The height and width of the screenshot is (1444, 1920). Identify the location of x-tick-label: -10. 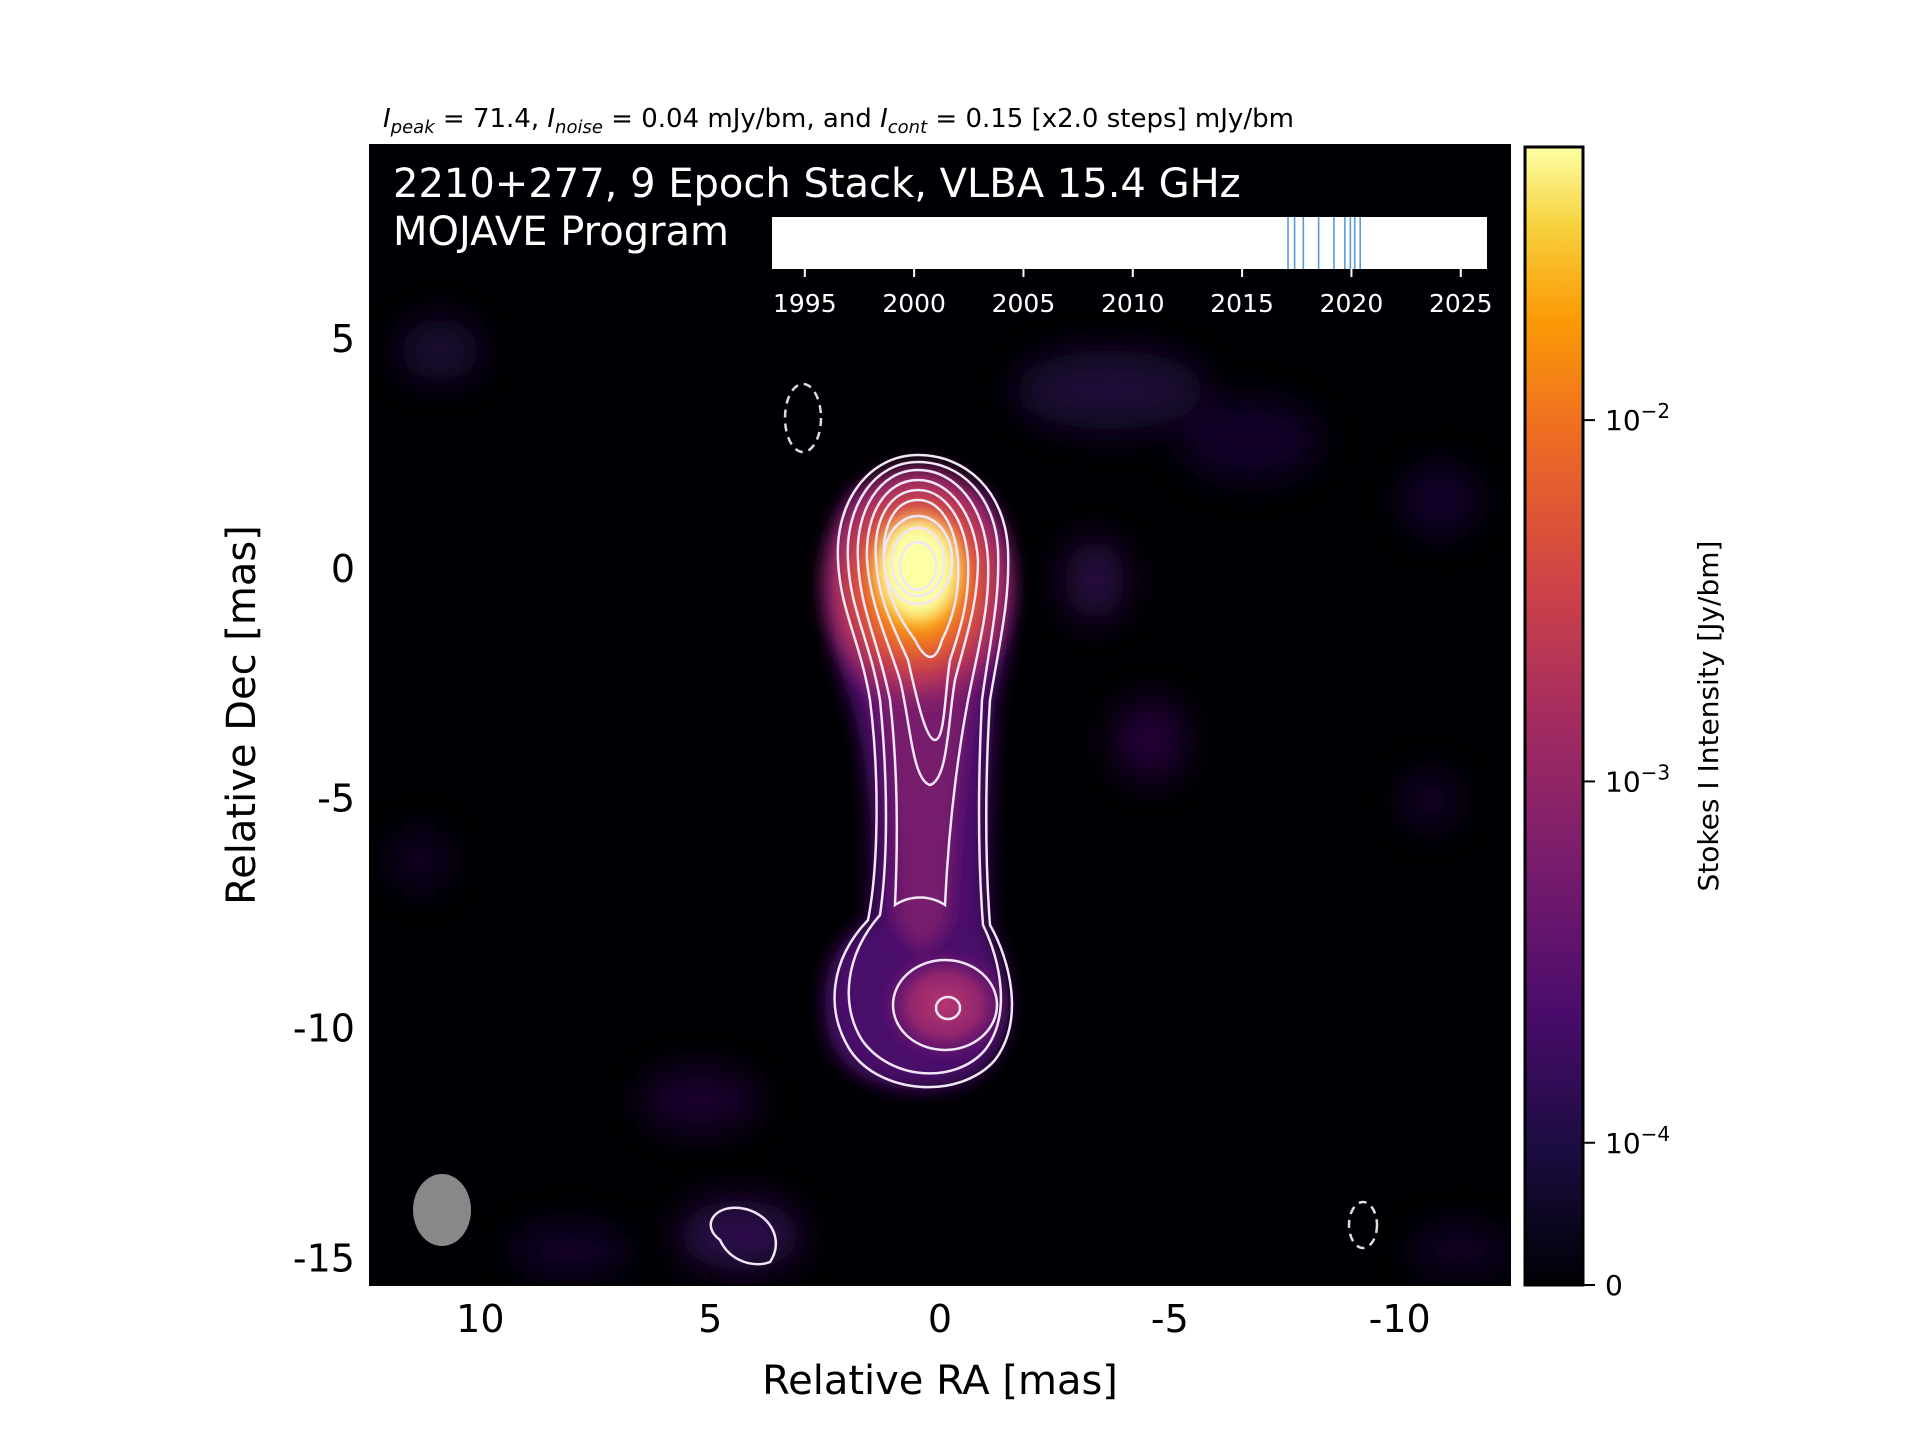
(1400, 1319).